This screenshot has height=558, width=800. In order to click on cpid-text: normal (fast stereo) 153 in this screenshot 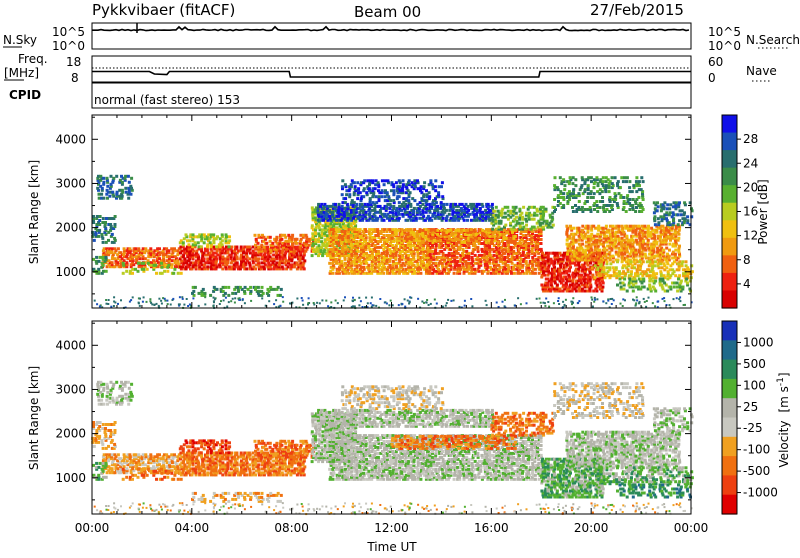, I will do `click(167, 100)`.